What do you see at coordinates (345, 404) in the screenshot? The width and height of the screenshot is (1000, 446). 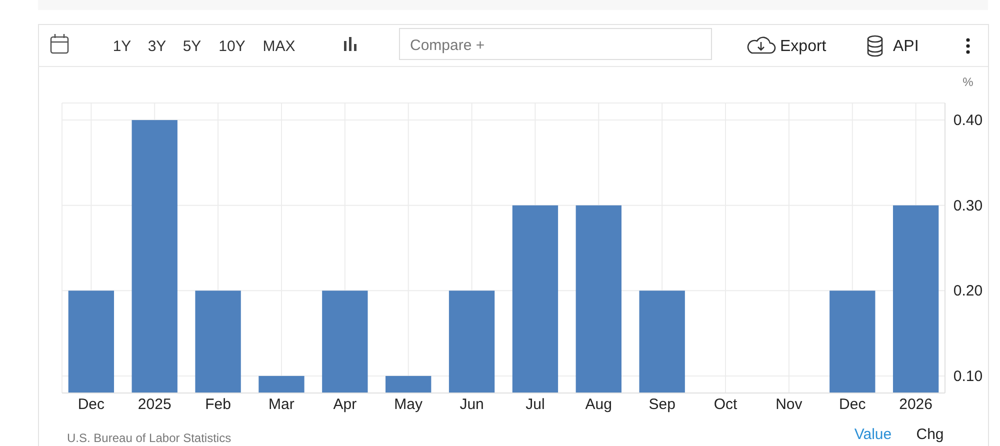 I see `x-tick-label: Apr` at bounding box center [345, 404].